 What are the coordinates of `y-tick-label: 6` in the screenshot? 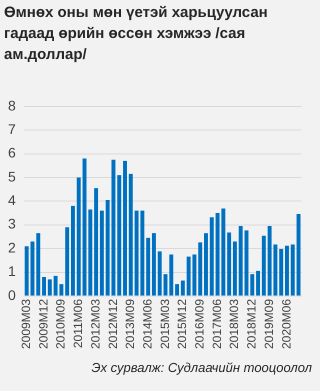 It's located at (12, 152).